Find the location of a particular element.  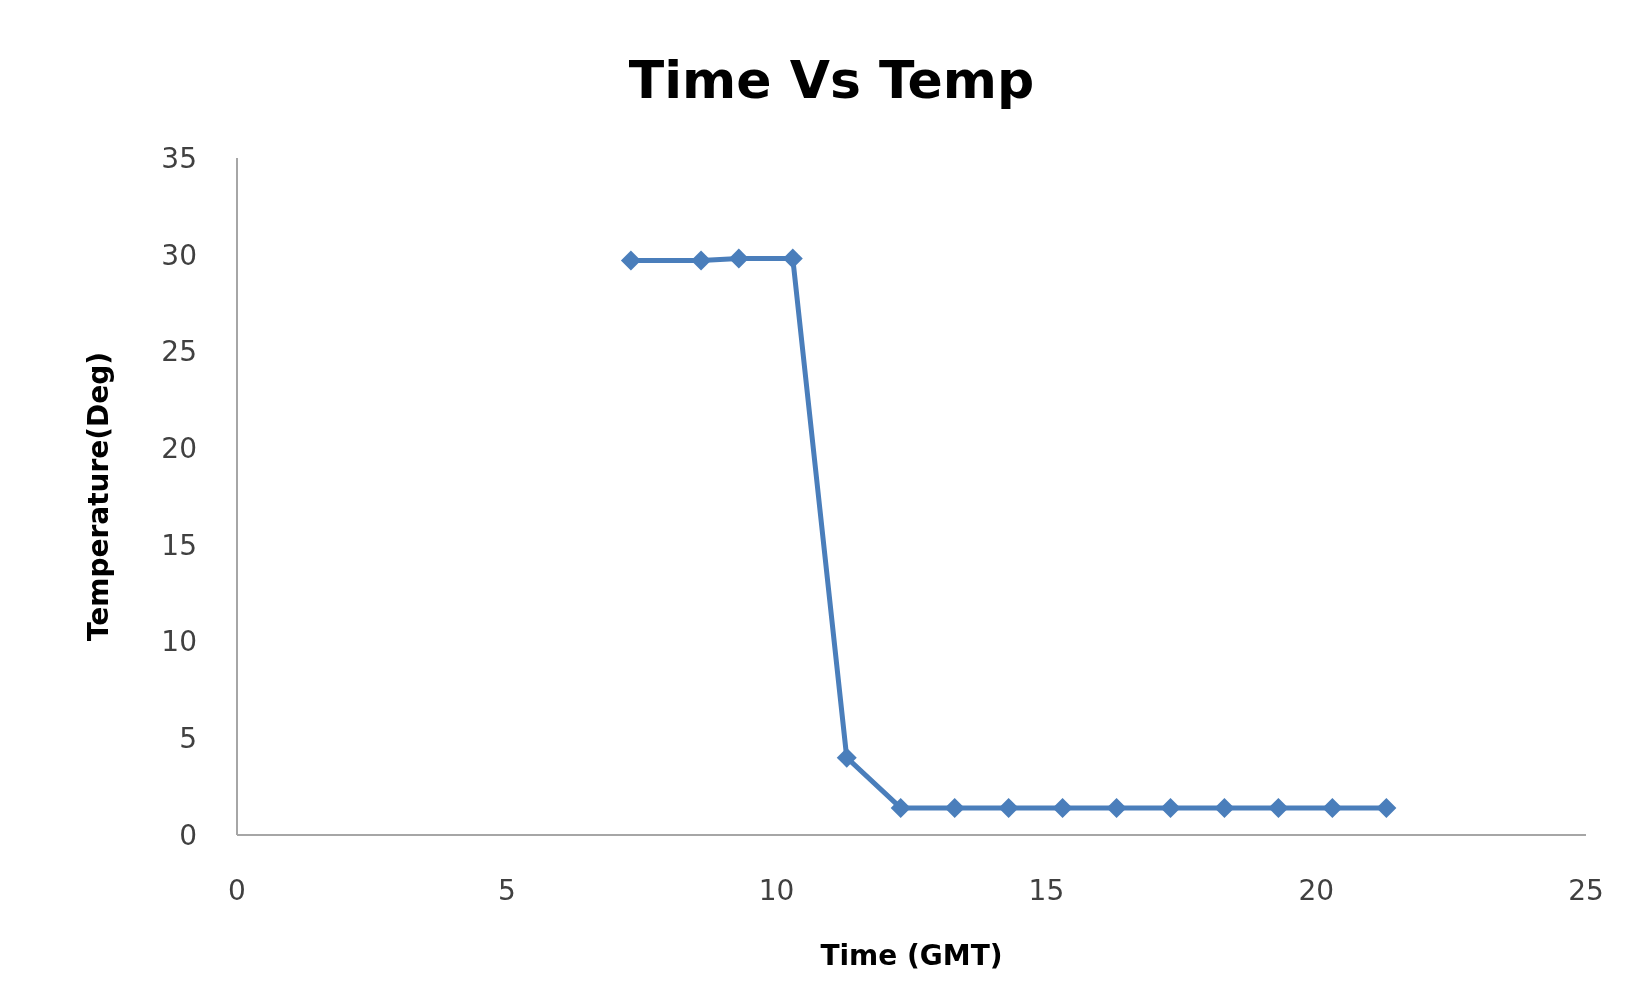

x-tick-label: 0 is located at coordinates (237, 890).